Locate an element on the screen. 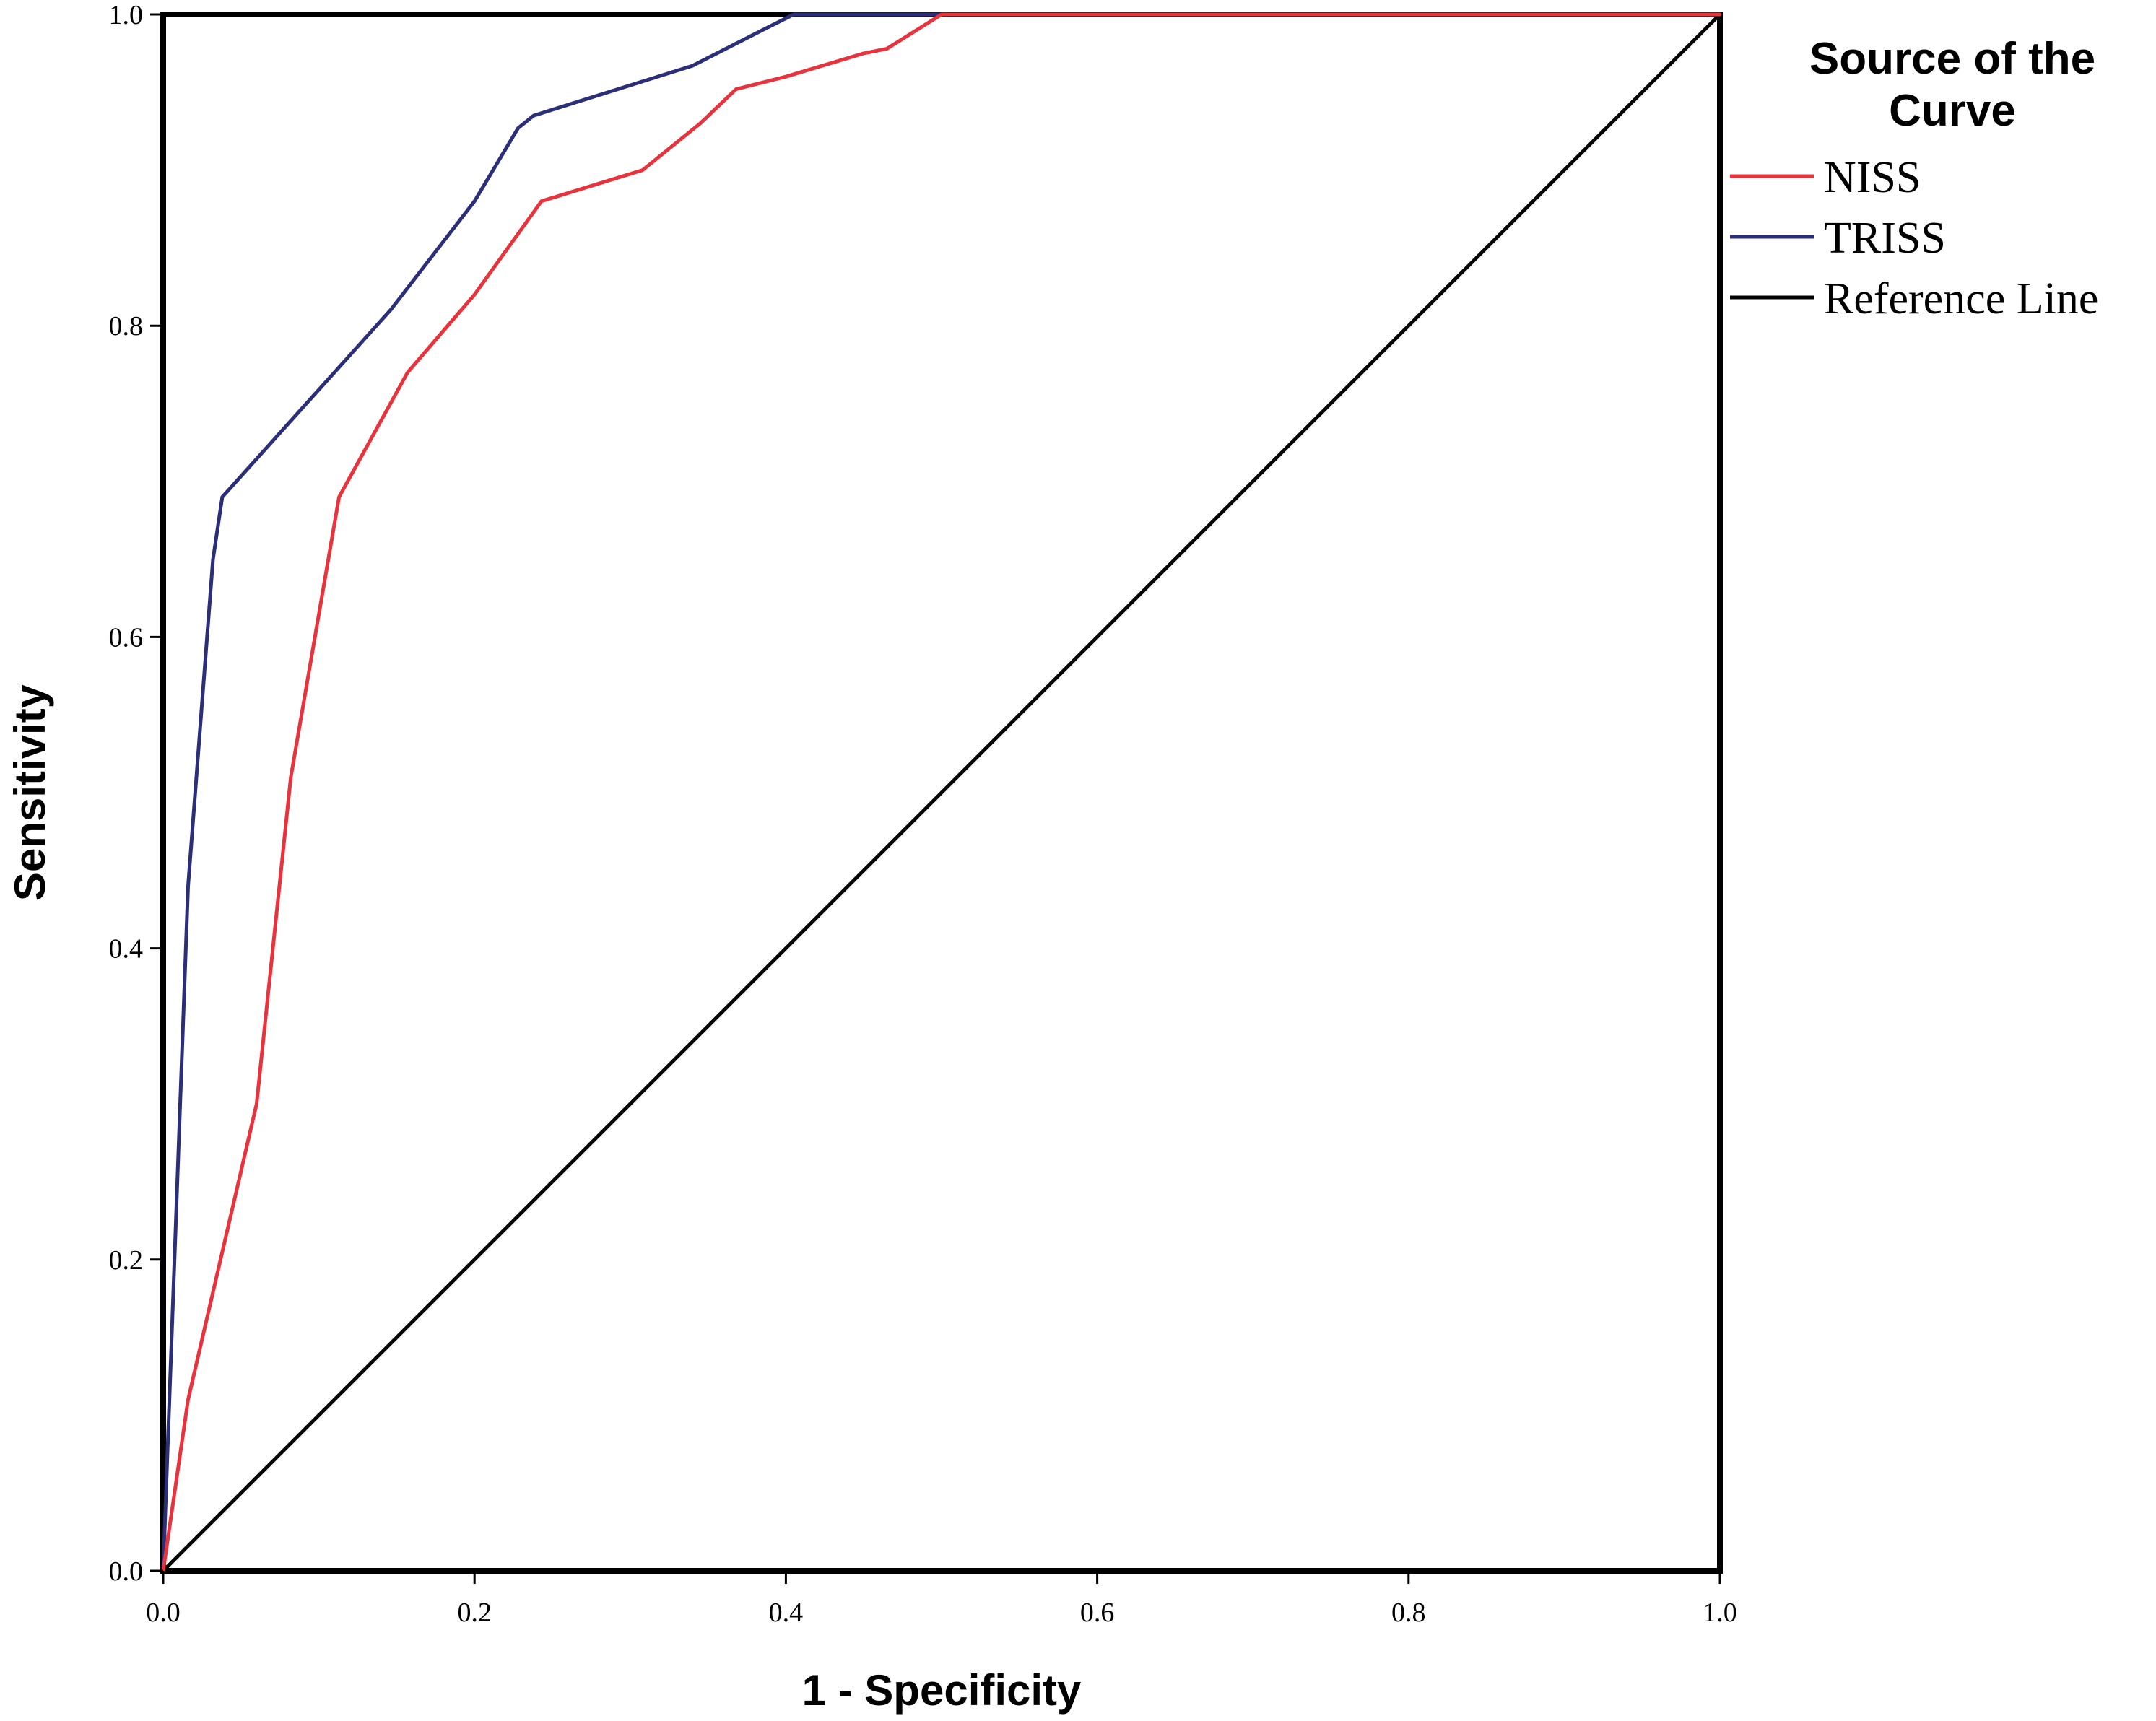 This screenshot has height=1721, width=2156. legend-label-triss: TRISS is located at coordinates (1885, 238).